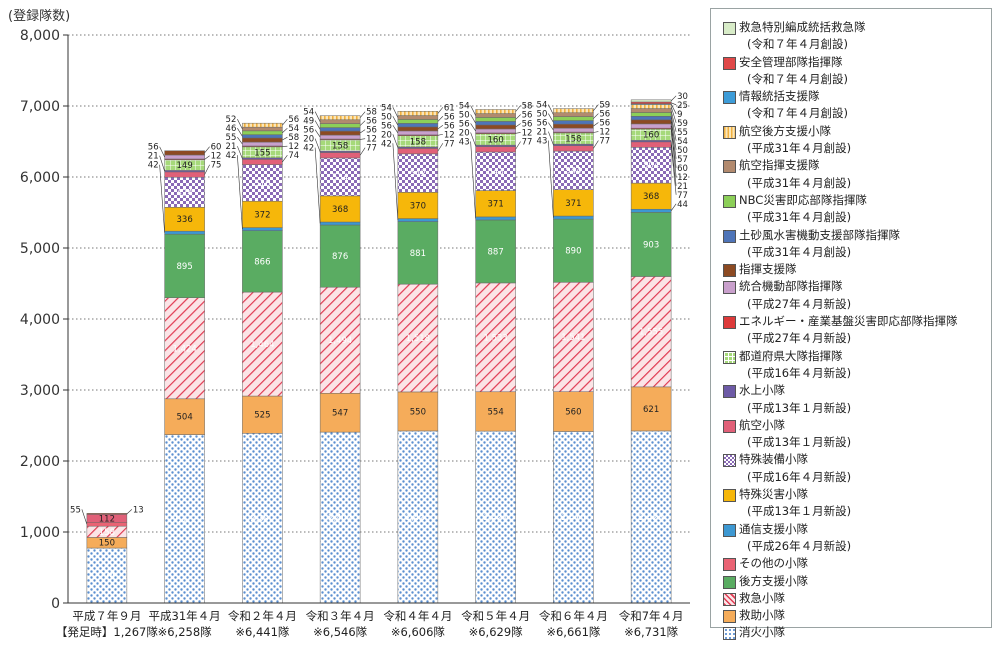 The height and width of the screenshot is (652, 1000). I want to click on legend-label: 統合機動部隊指揮隊, so click(791, 286).